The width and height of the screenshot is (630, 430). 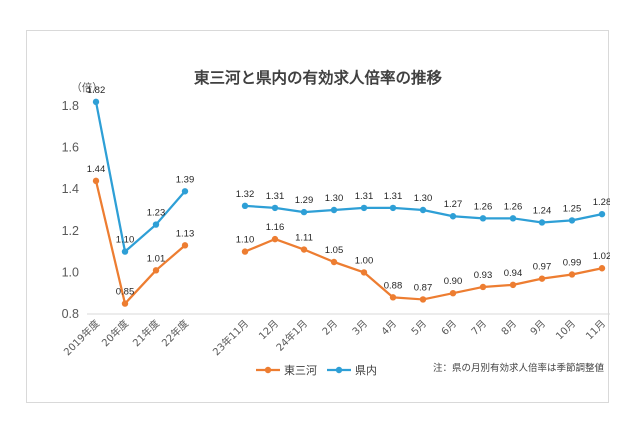 I want to click on data-label: 1.28, so click(x=601, y=202).